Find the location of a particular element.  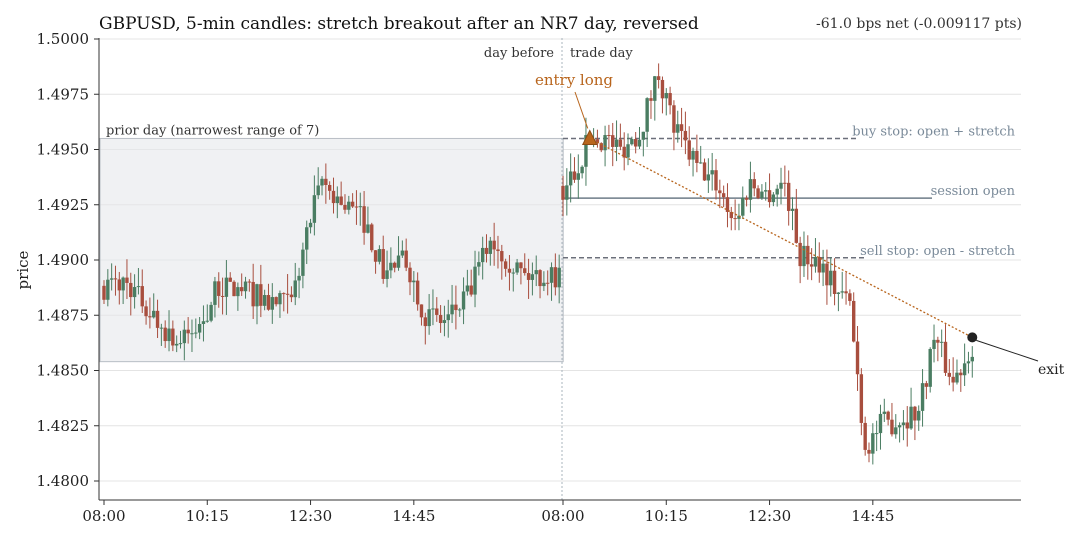

x-tick-label: 08:00 is located at coordinates (562, 516).